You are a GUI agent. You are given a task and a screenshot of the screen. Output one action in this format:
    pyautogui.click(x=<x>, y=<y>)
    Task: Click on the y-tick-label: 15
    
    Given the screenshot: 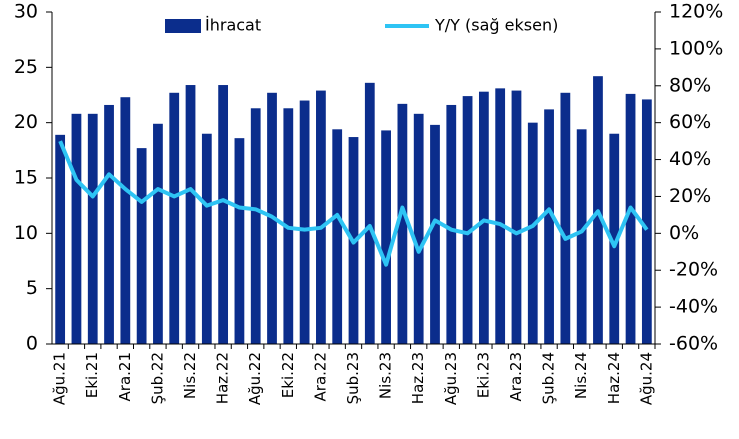 What is the action you would take?
    pyautogui.click(x=26, y=178)
    